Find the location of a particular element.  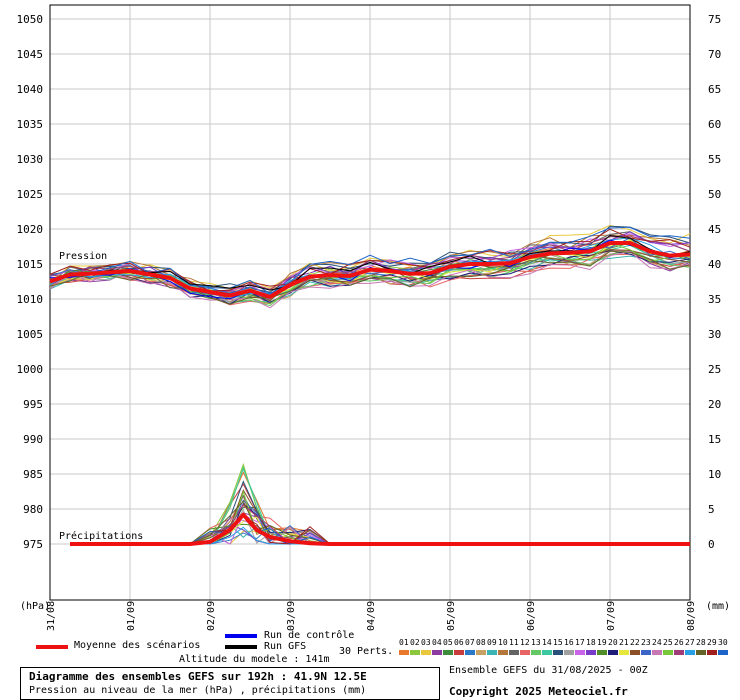

y-left-tick: 1015 is located at coordinates (30, 264).